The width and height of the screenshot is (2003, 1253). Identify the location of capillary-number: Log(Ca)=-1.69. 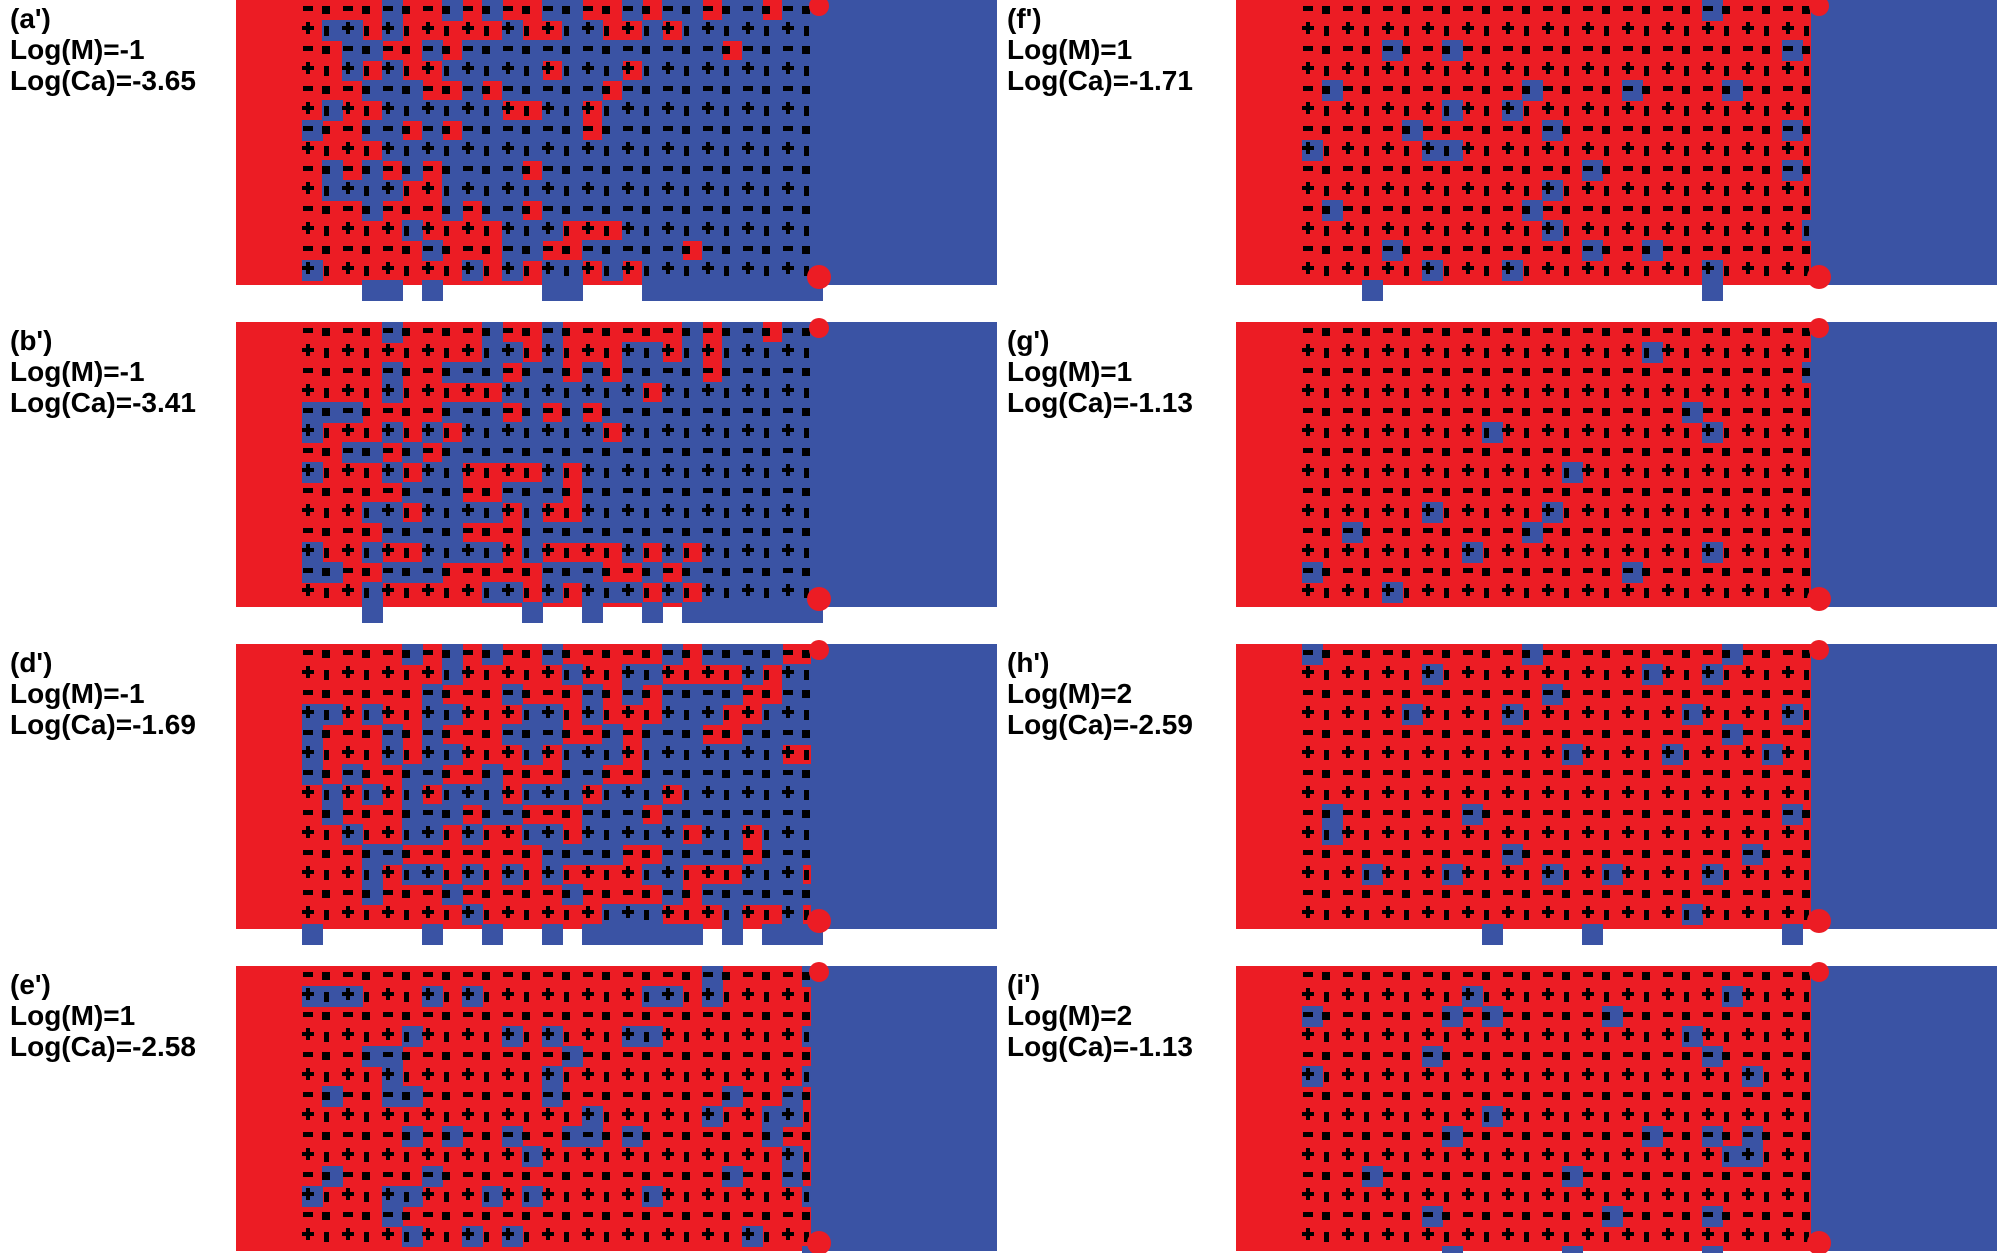
(103, 724).